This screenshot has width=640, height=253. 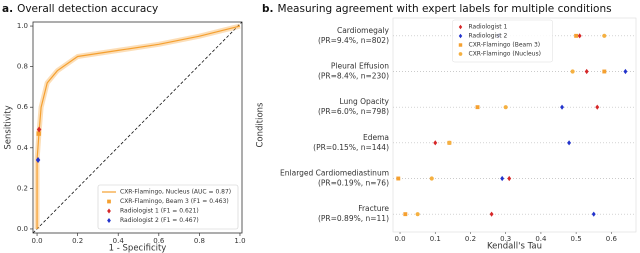 I want to click on panel-letter: b., so click(x=268, y=9).